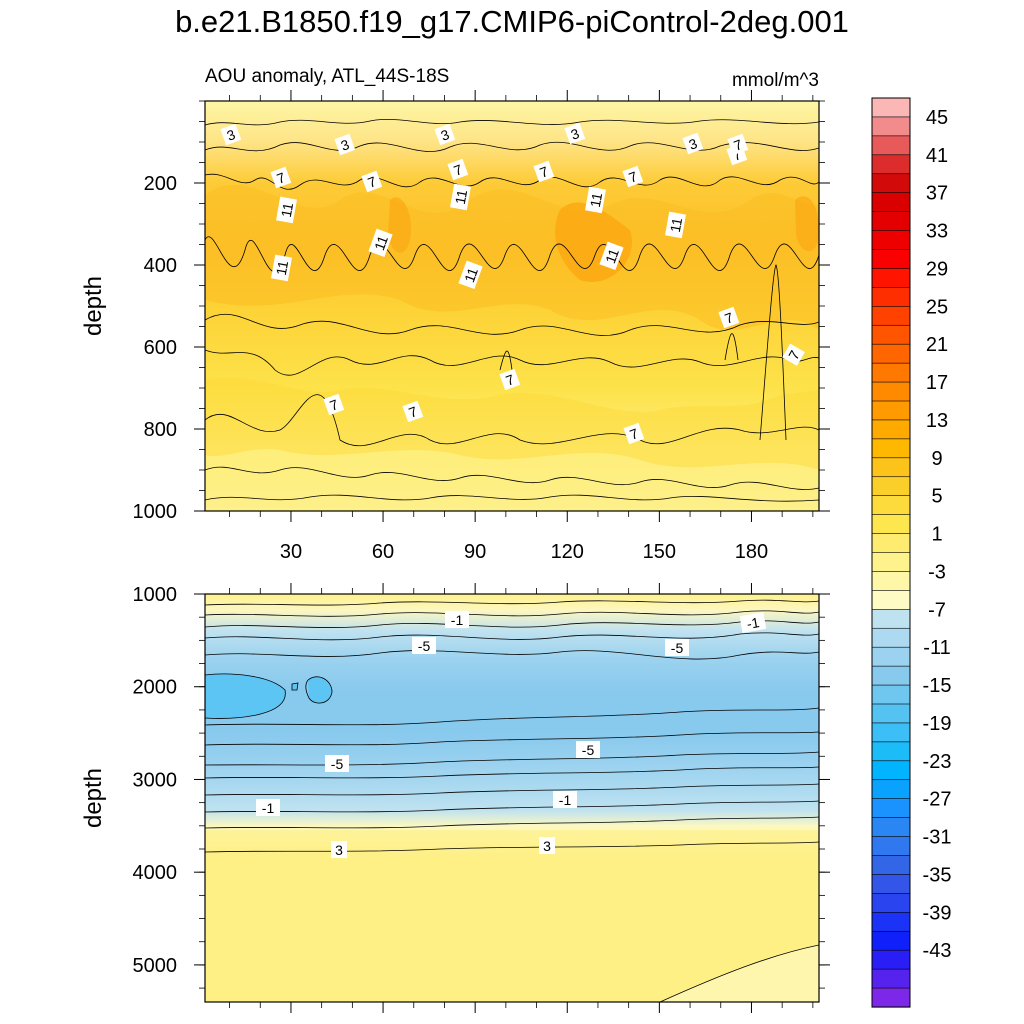  I want to click on x-tick-label: 90, so click(475, 552).